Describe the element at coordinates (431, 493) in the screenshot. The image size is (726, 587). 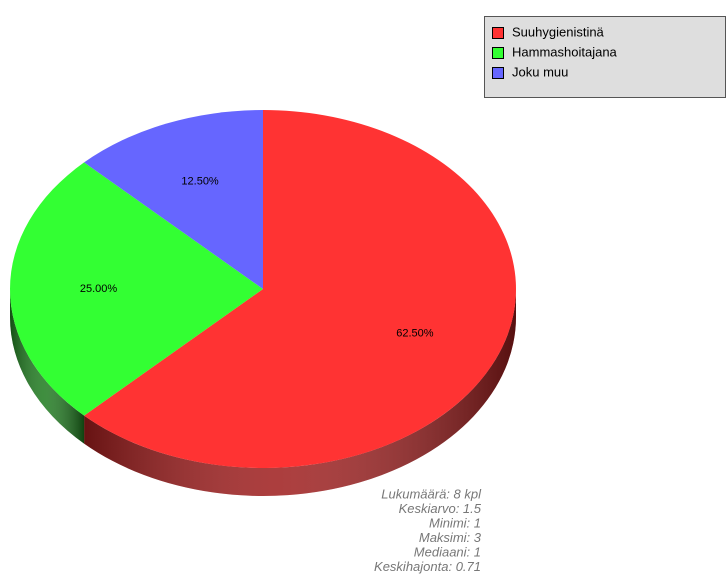
I see `statistic: Lukumäärä: 8 kpl` at that location.